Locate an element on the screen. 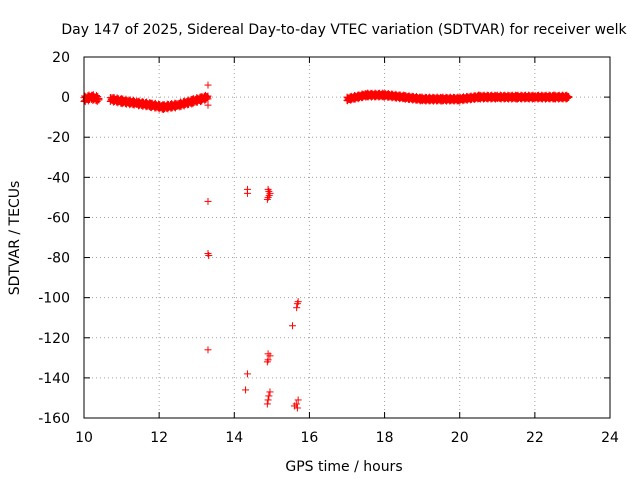 This screenshot has width=640, height=480. y-tick-label: -40 is located at coordinates (58, 178).